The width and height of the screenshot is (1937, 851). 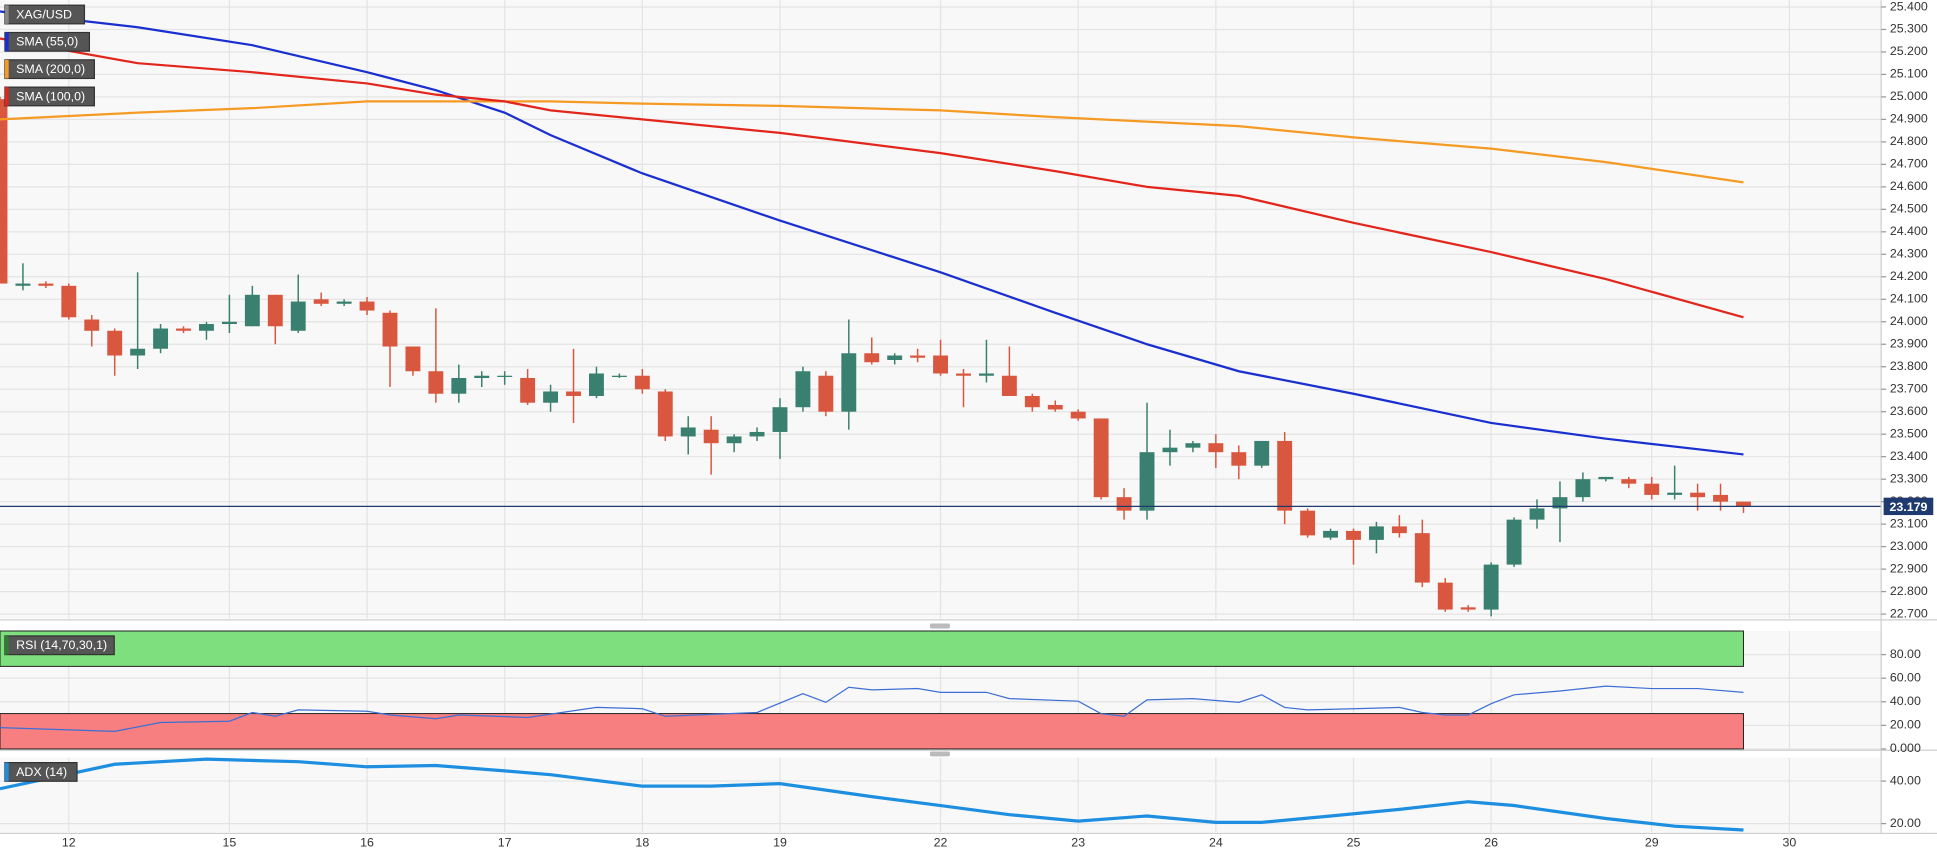 What do you see at coordinates (1652, 843) in the screenshot?
I see `x-tick-label: 29` at bounding box center [1652, 843].